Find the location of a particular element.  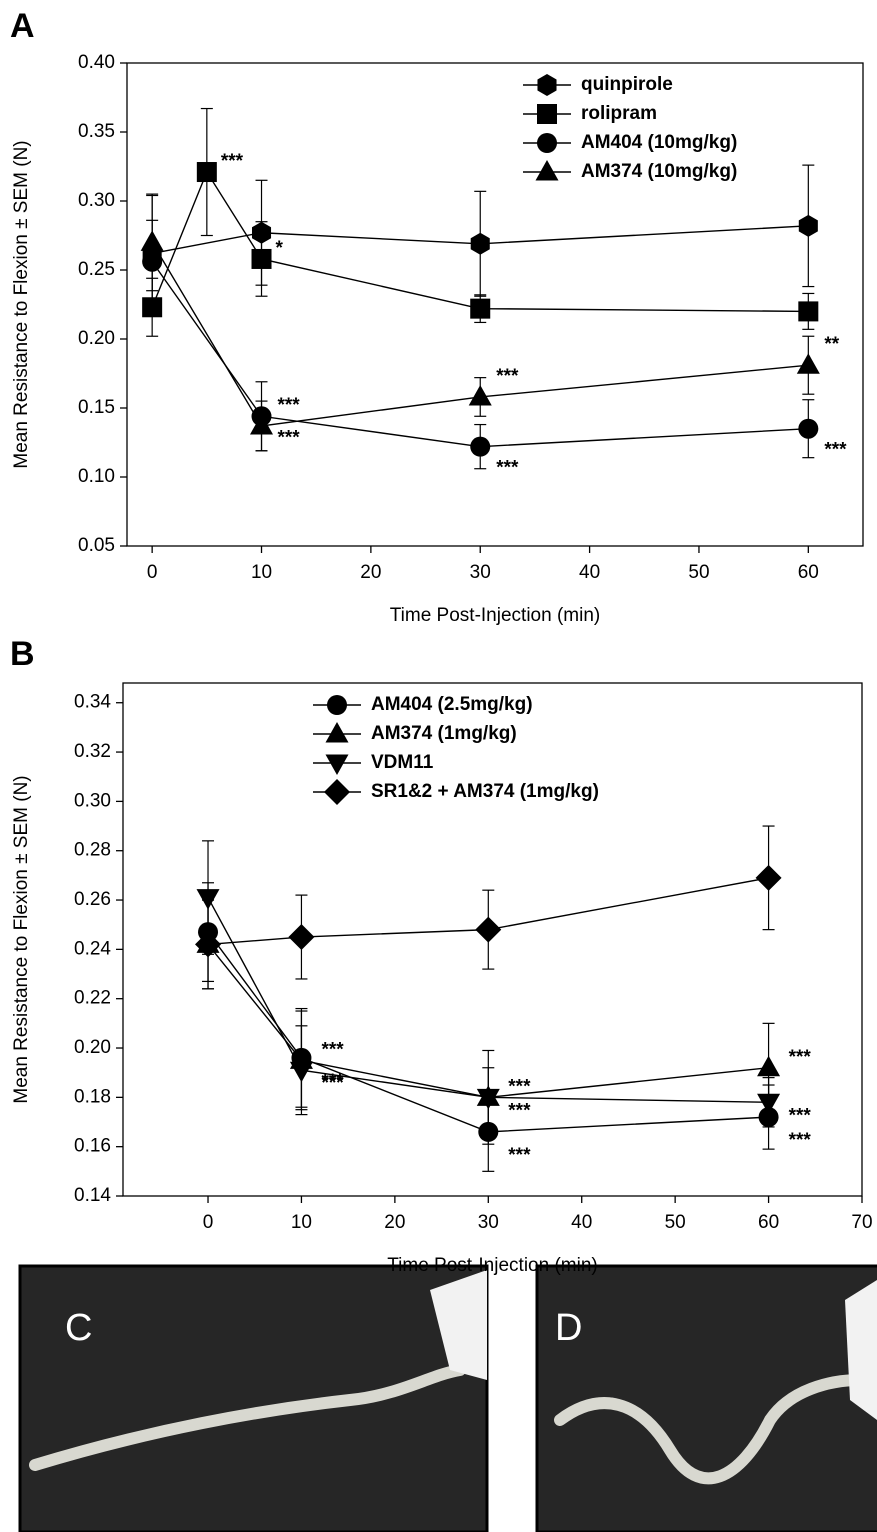

legend-label: AM404 (2.5mg/kg) is located at coordinates (452, 704).